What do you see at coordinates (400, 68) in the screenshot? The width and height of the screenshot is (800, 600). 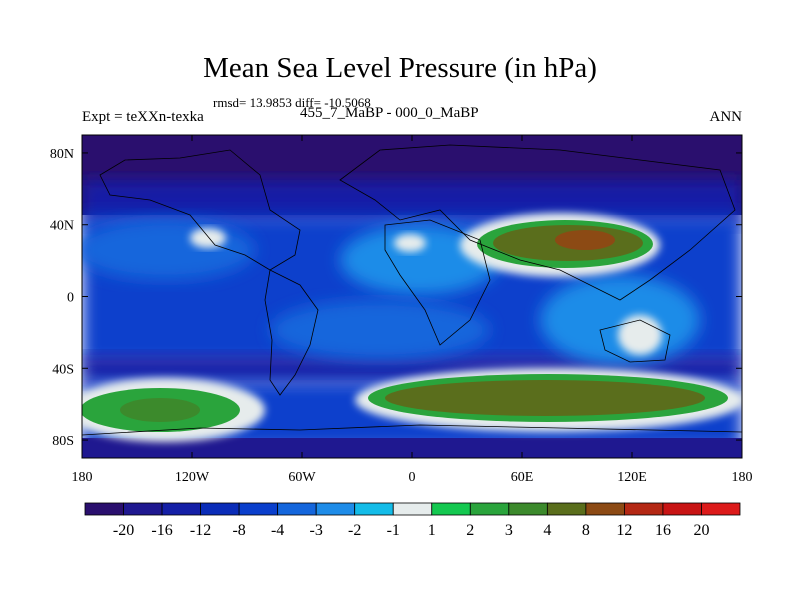 I see `chart-title: Mean Sea Level Pressure (in hPa)` at bounding box center [400, 68].